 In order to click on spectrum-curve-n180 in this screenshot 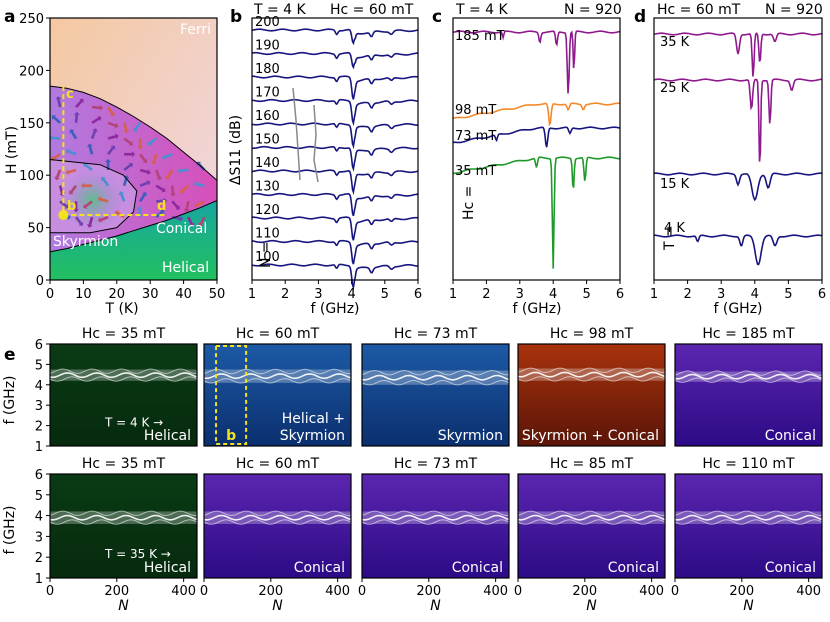, I will do `click(335, 87)`.